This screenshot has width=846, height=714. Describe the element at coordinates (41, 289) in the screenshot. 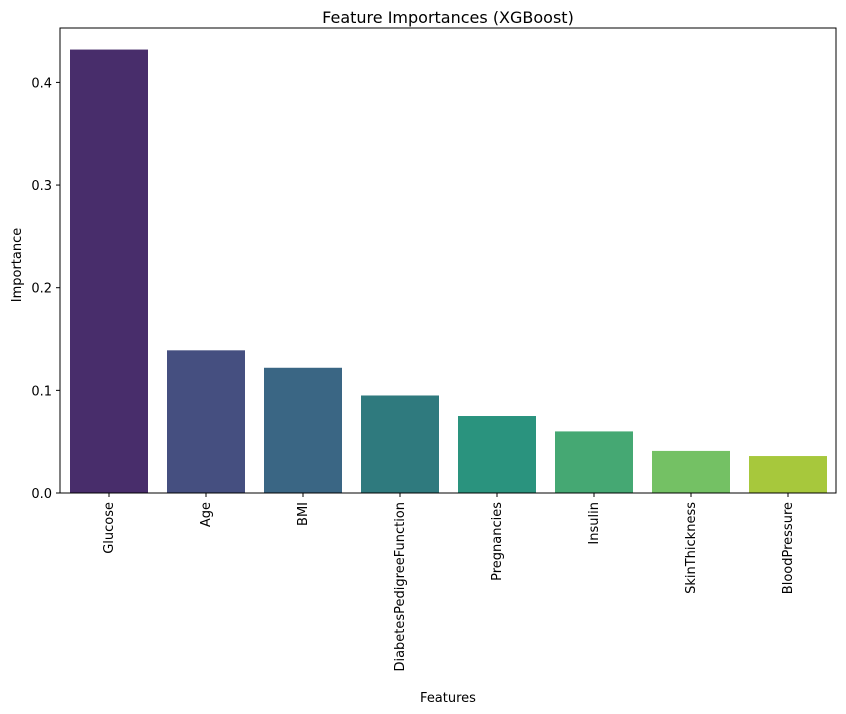

I see `y-tick-label: 0.2` at that location.